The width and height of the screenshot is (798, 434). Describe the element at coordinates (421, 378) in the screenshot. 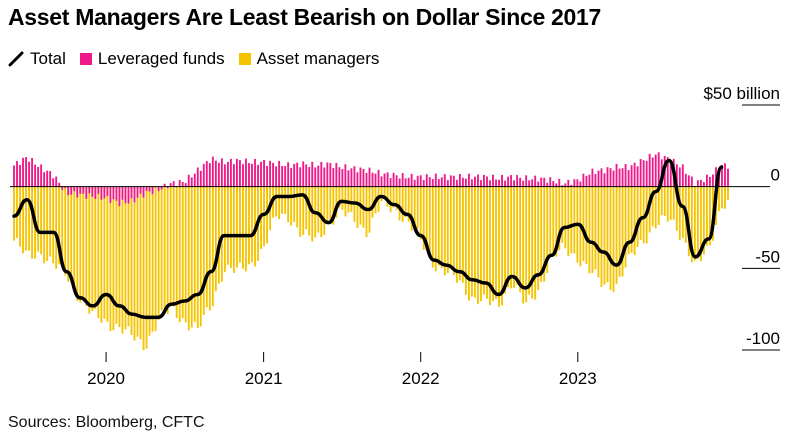

I see `x-tick-label: 2022` at that location.